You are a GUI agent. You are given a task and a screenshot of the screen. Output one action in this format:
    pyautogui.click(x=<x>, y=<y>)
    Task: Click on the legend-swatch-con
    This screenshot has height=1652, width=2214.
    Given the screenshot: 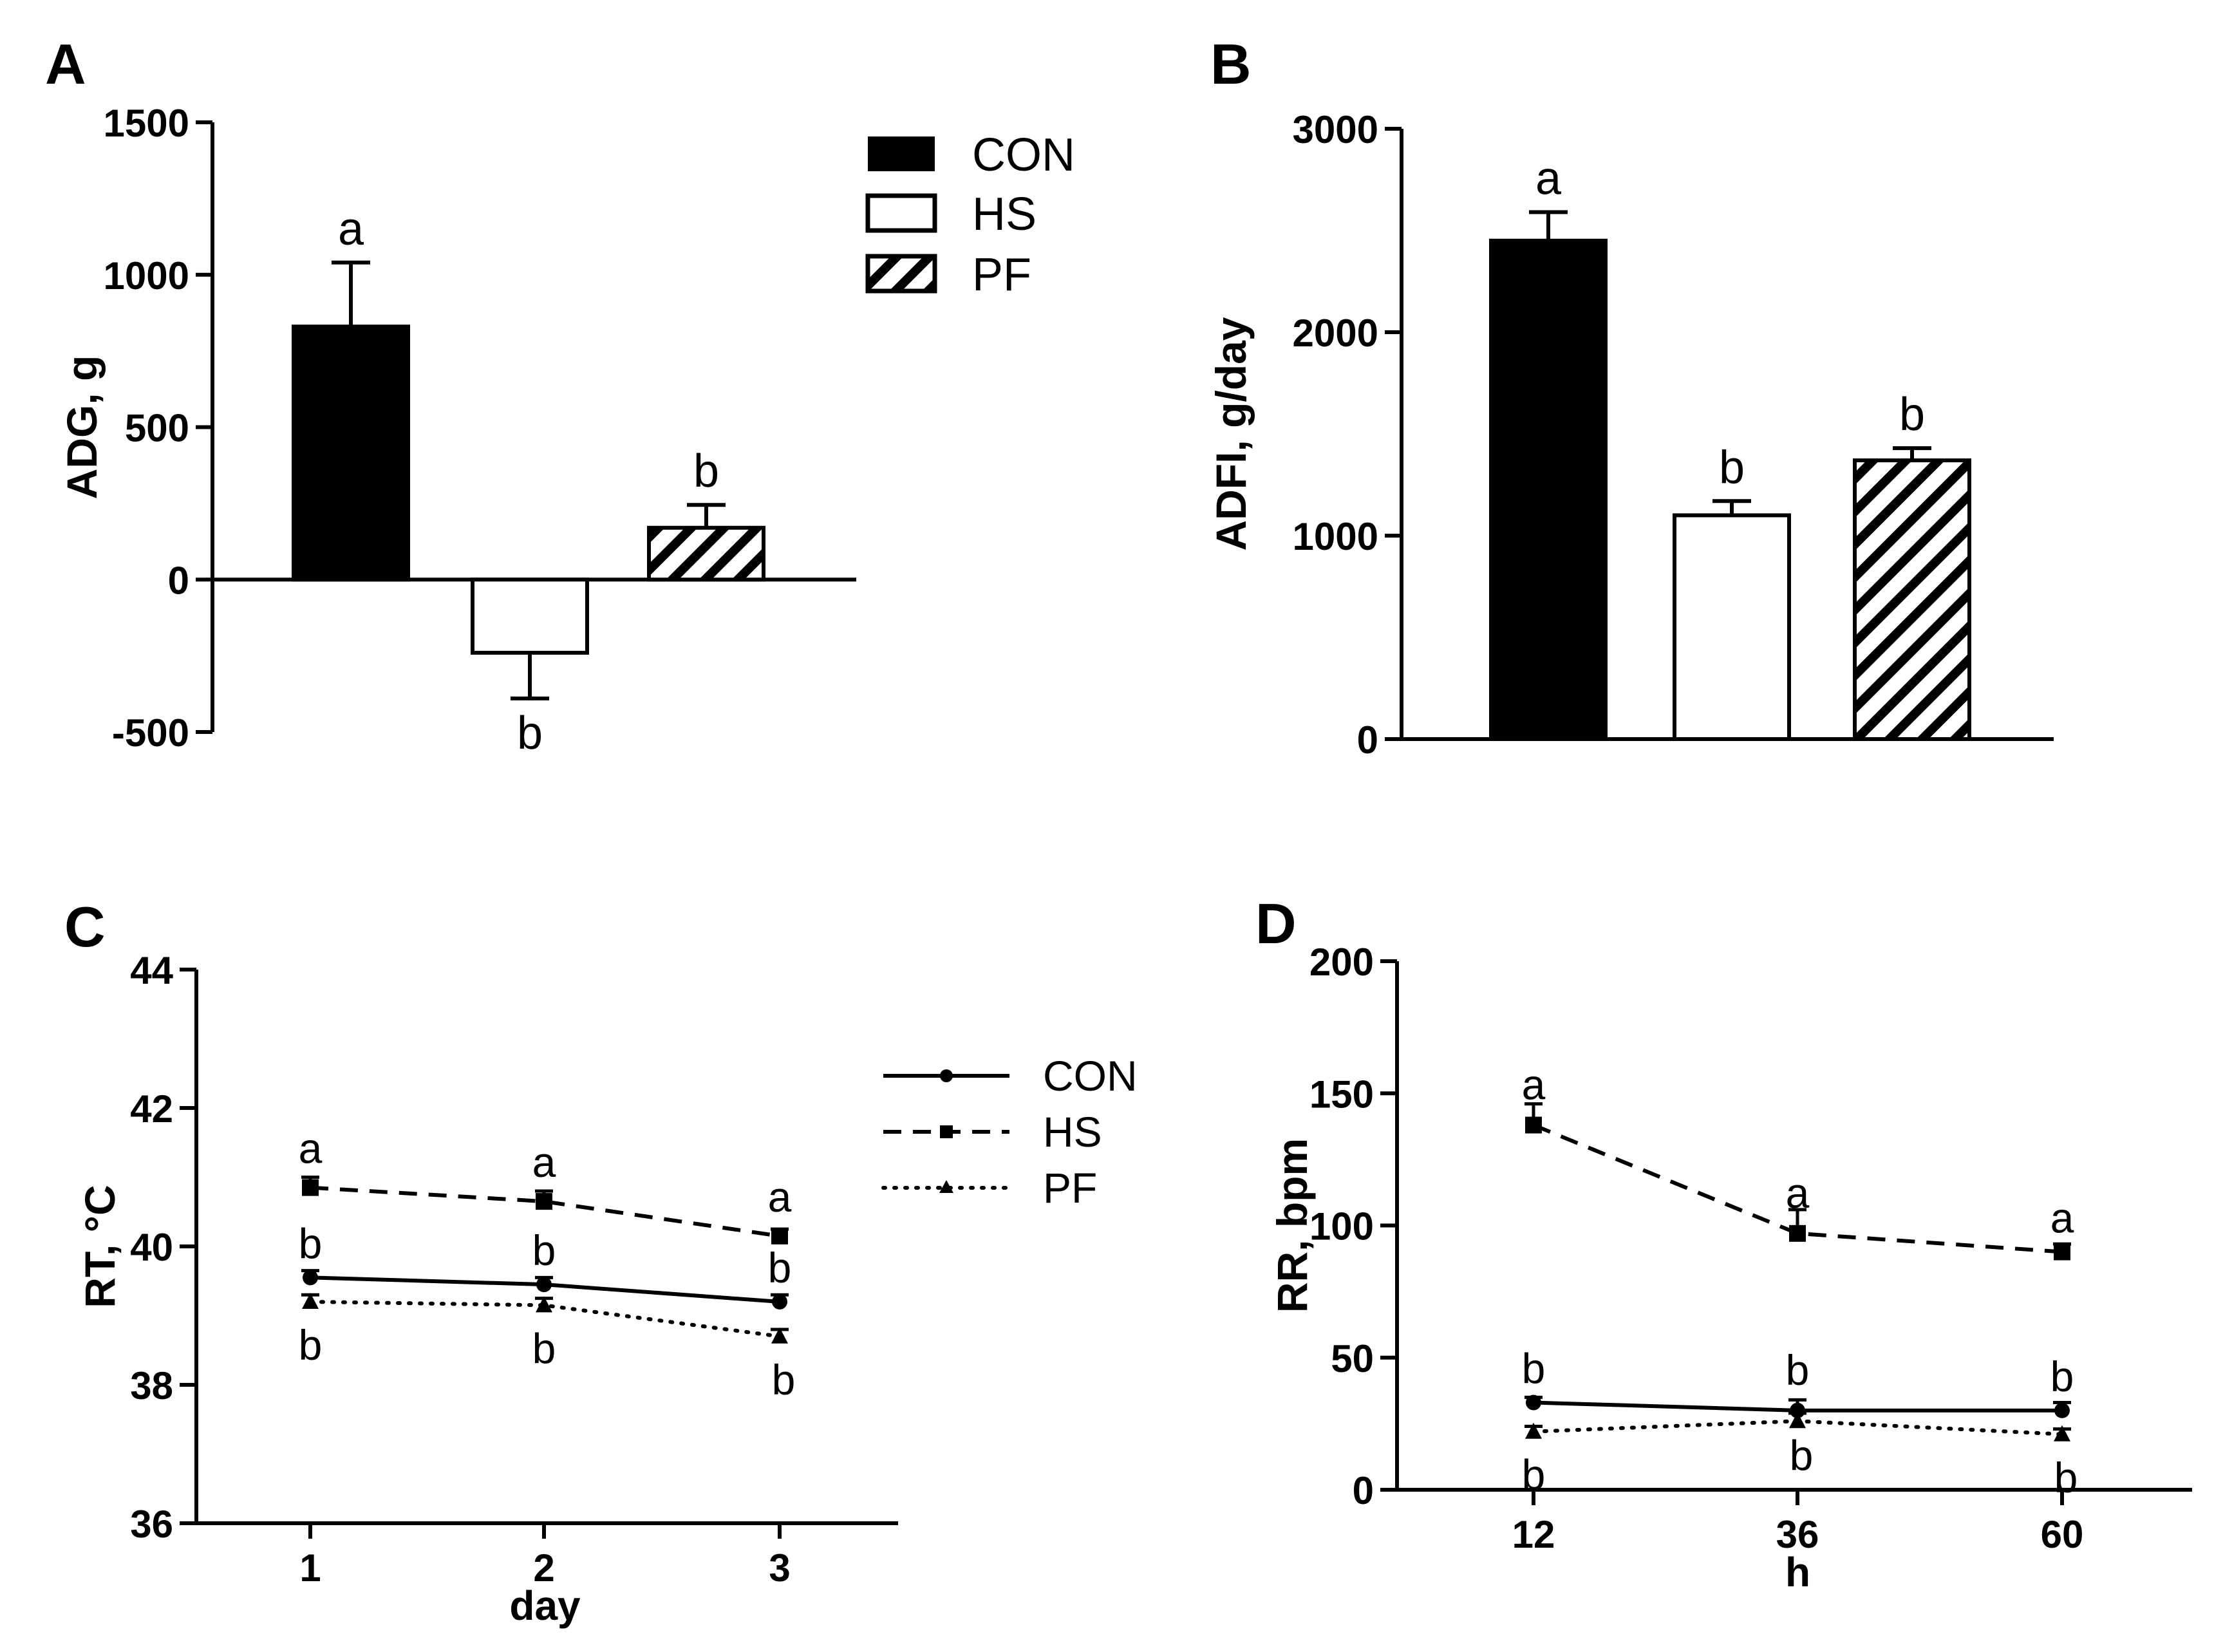 What is the action you would take?
    pyautogui.click(x=901, y=153)
    